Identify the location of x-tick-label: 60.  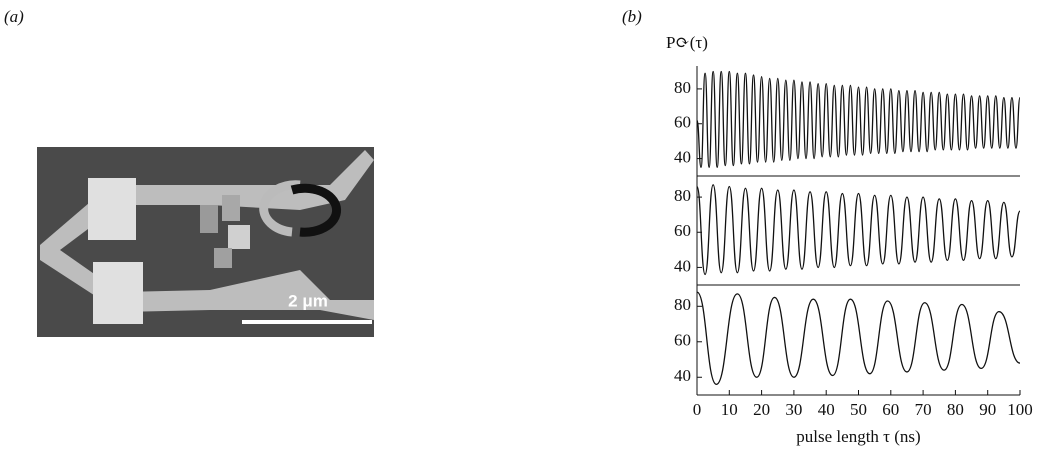
(890, 409).